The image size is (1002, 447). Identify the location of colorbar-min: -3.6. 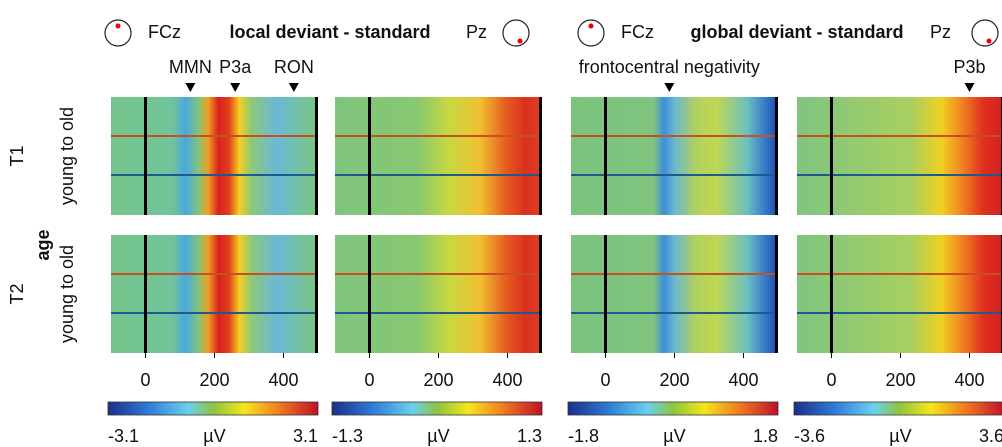
(809, 436).